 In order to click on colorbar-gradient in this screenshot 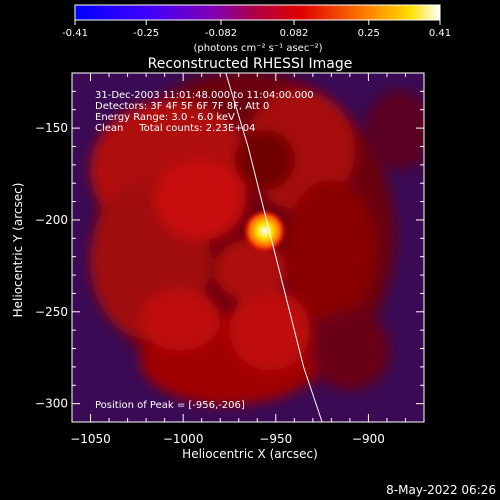, I will do `click(257, 12)`.